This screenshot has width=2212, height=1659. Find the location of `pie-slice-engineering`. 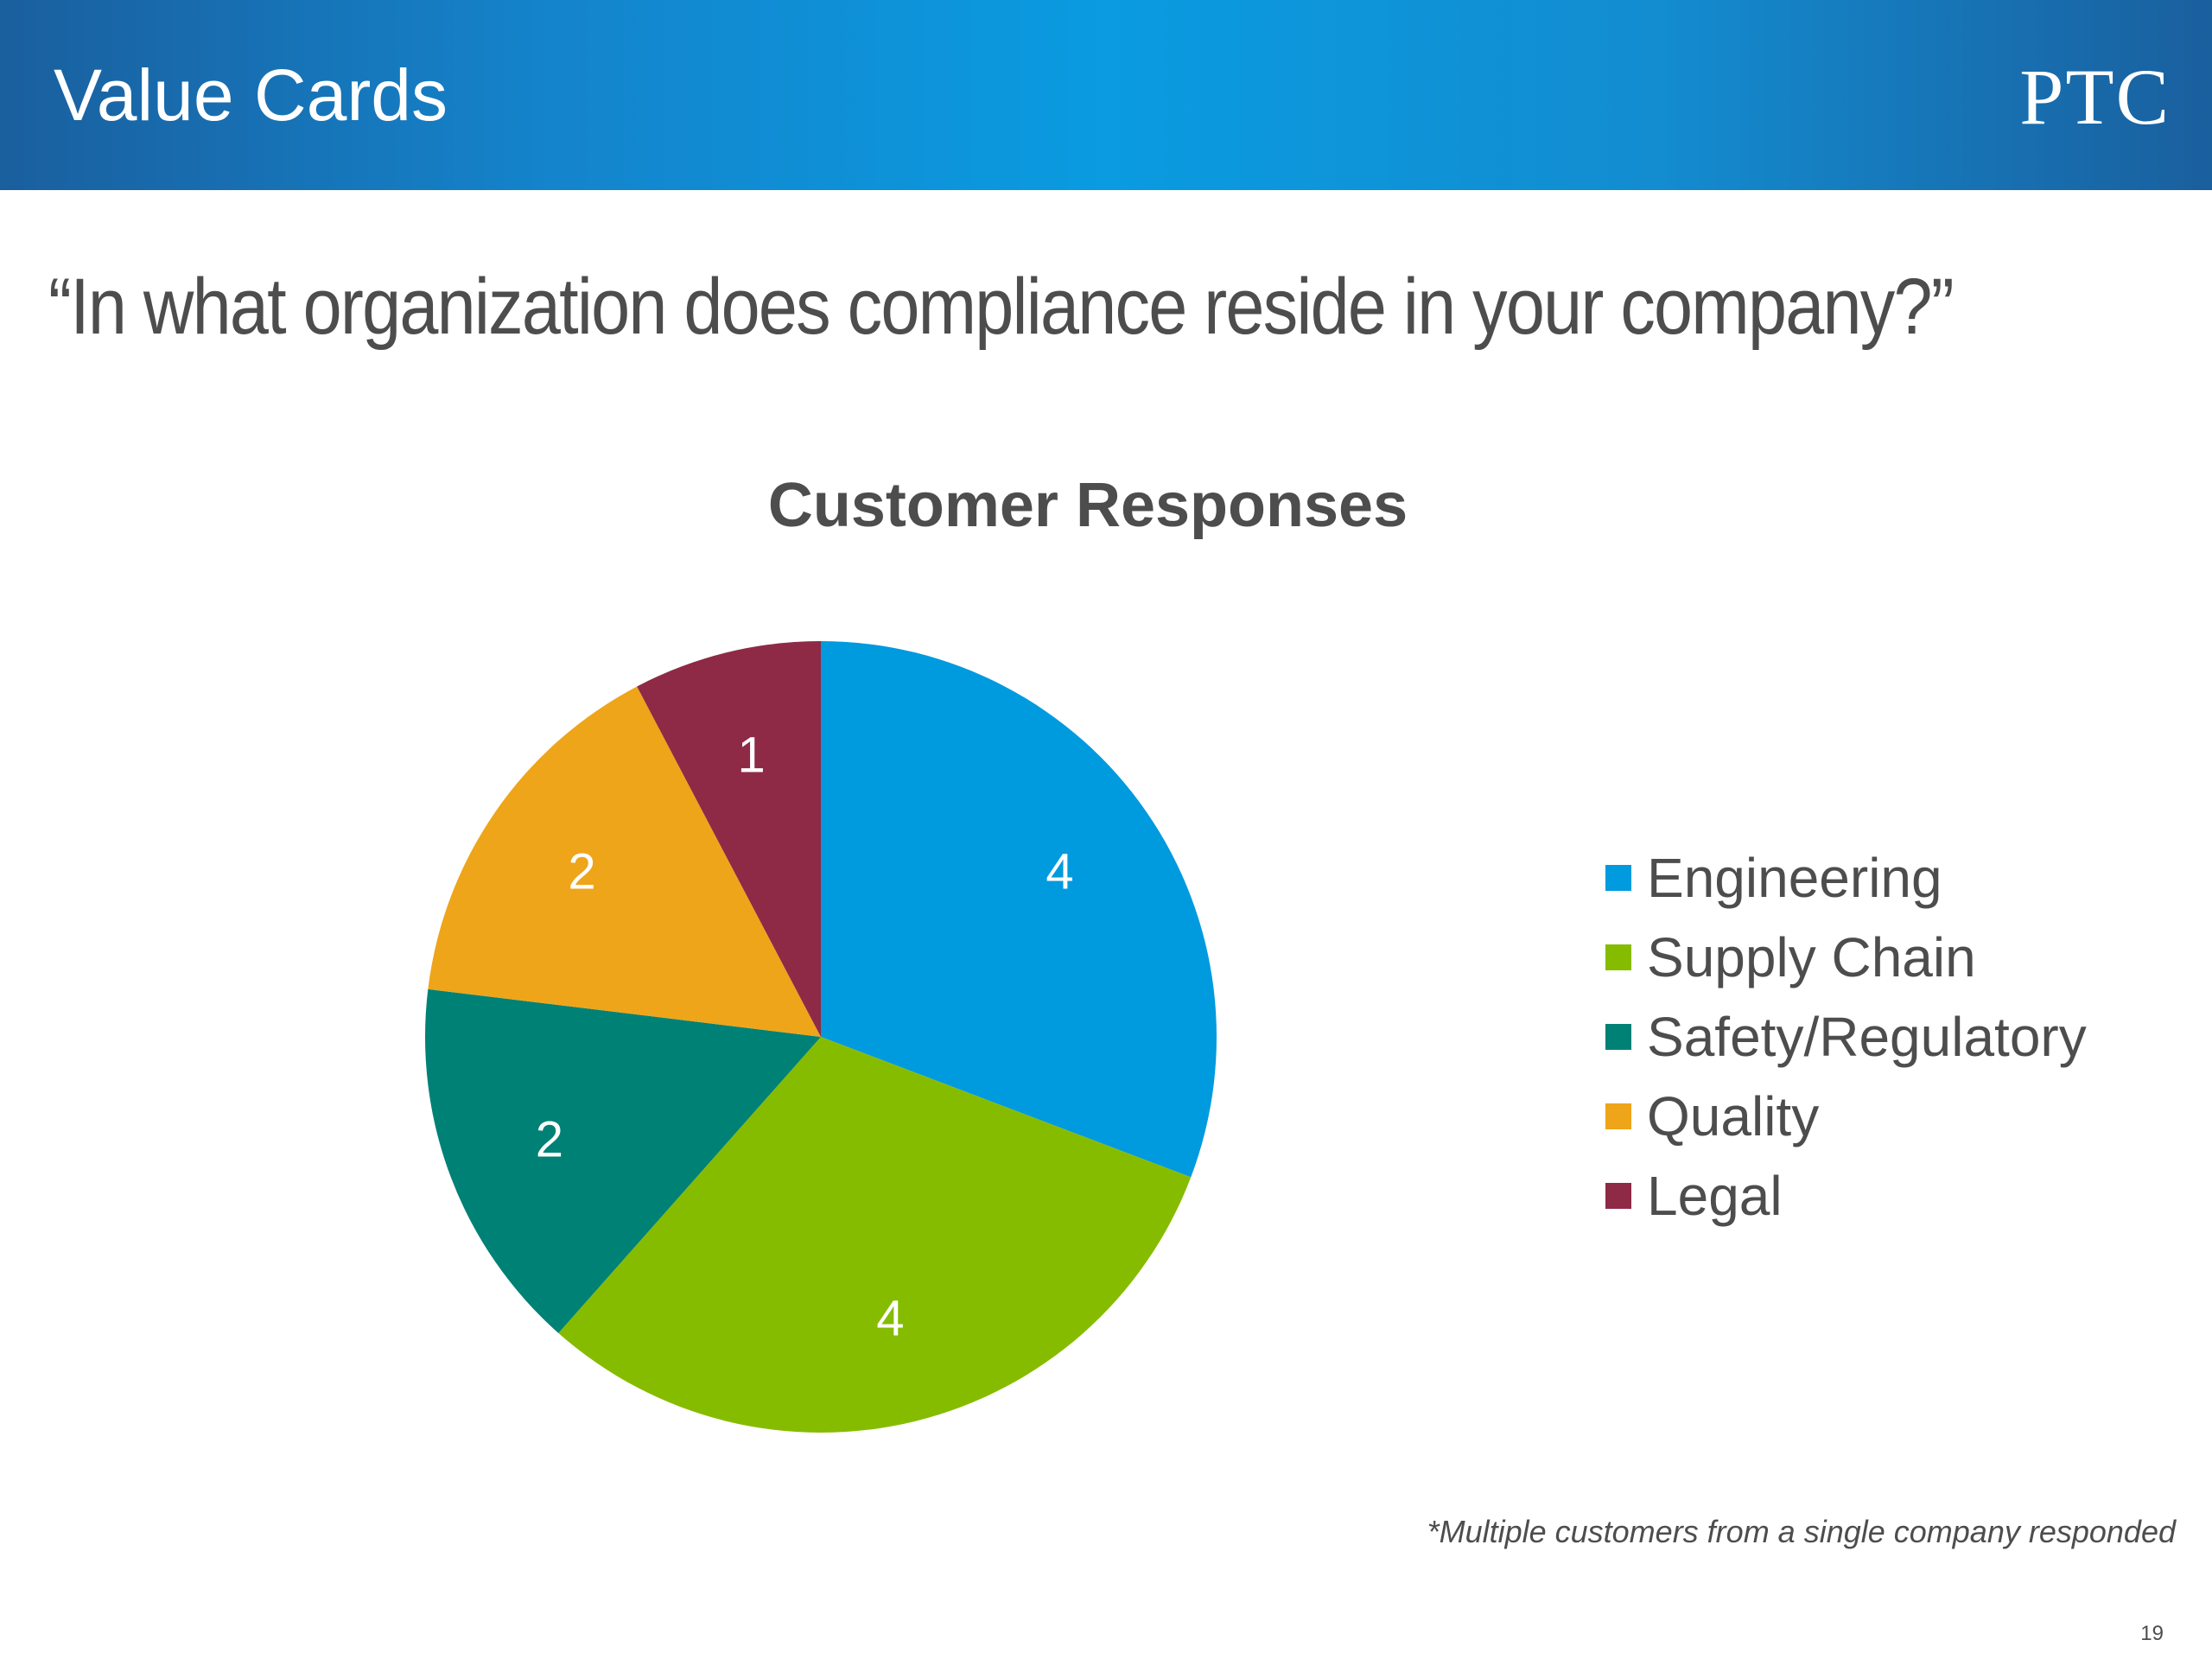

pie-slice-engineering is located at coordinates (1019, 909).